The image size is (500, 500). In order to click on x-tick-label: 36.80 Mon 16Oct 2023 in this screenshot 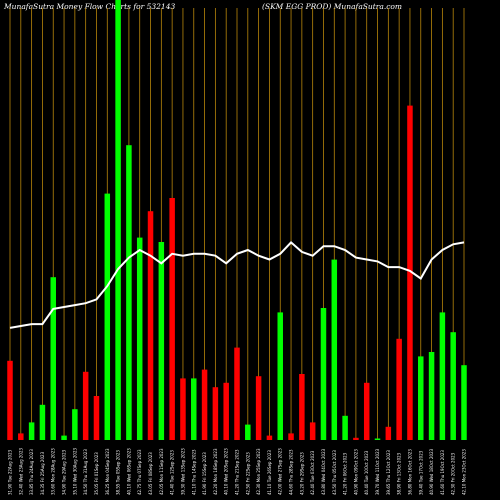, I will do `click(409, 472)`.